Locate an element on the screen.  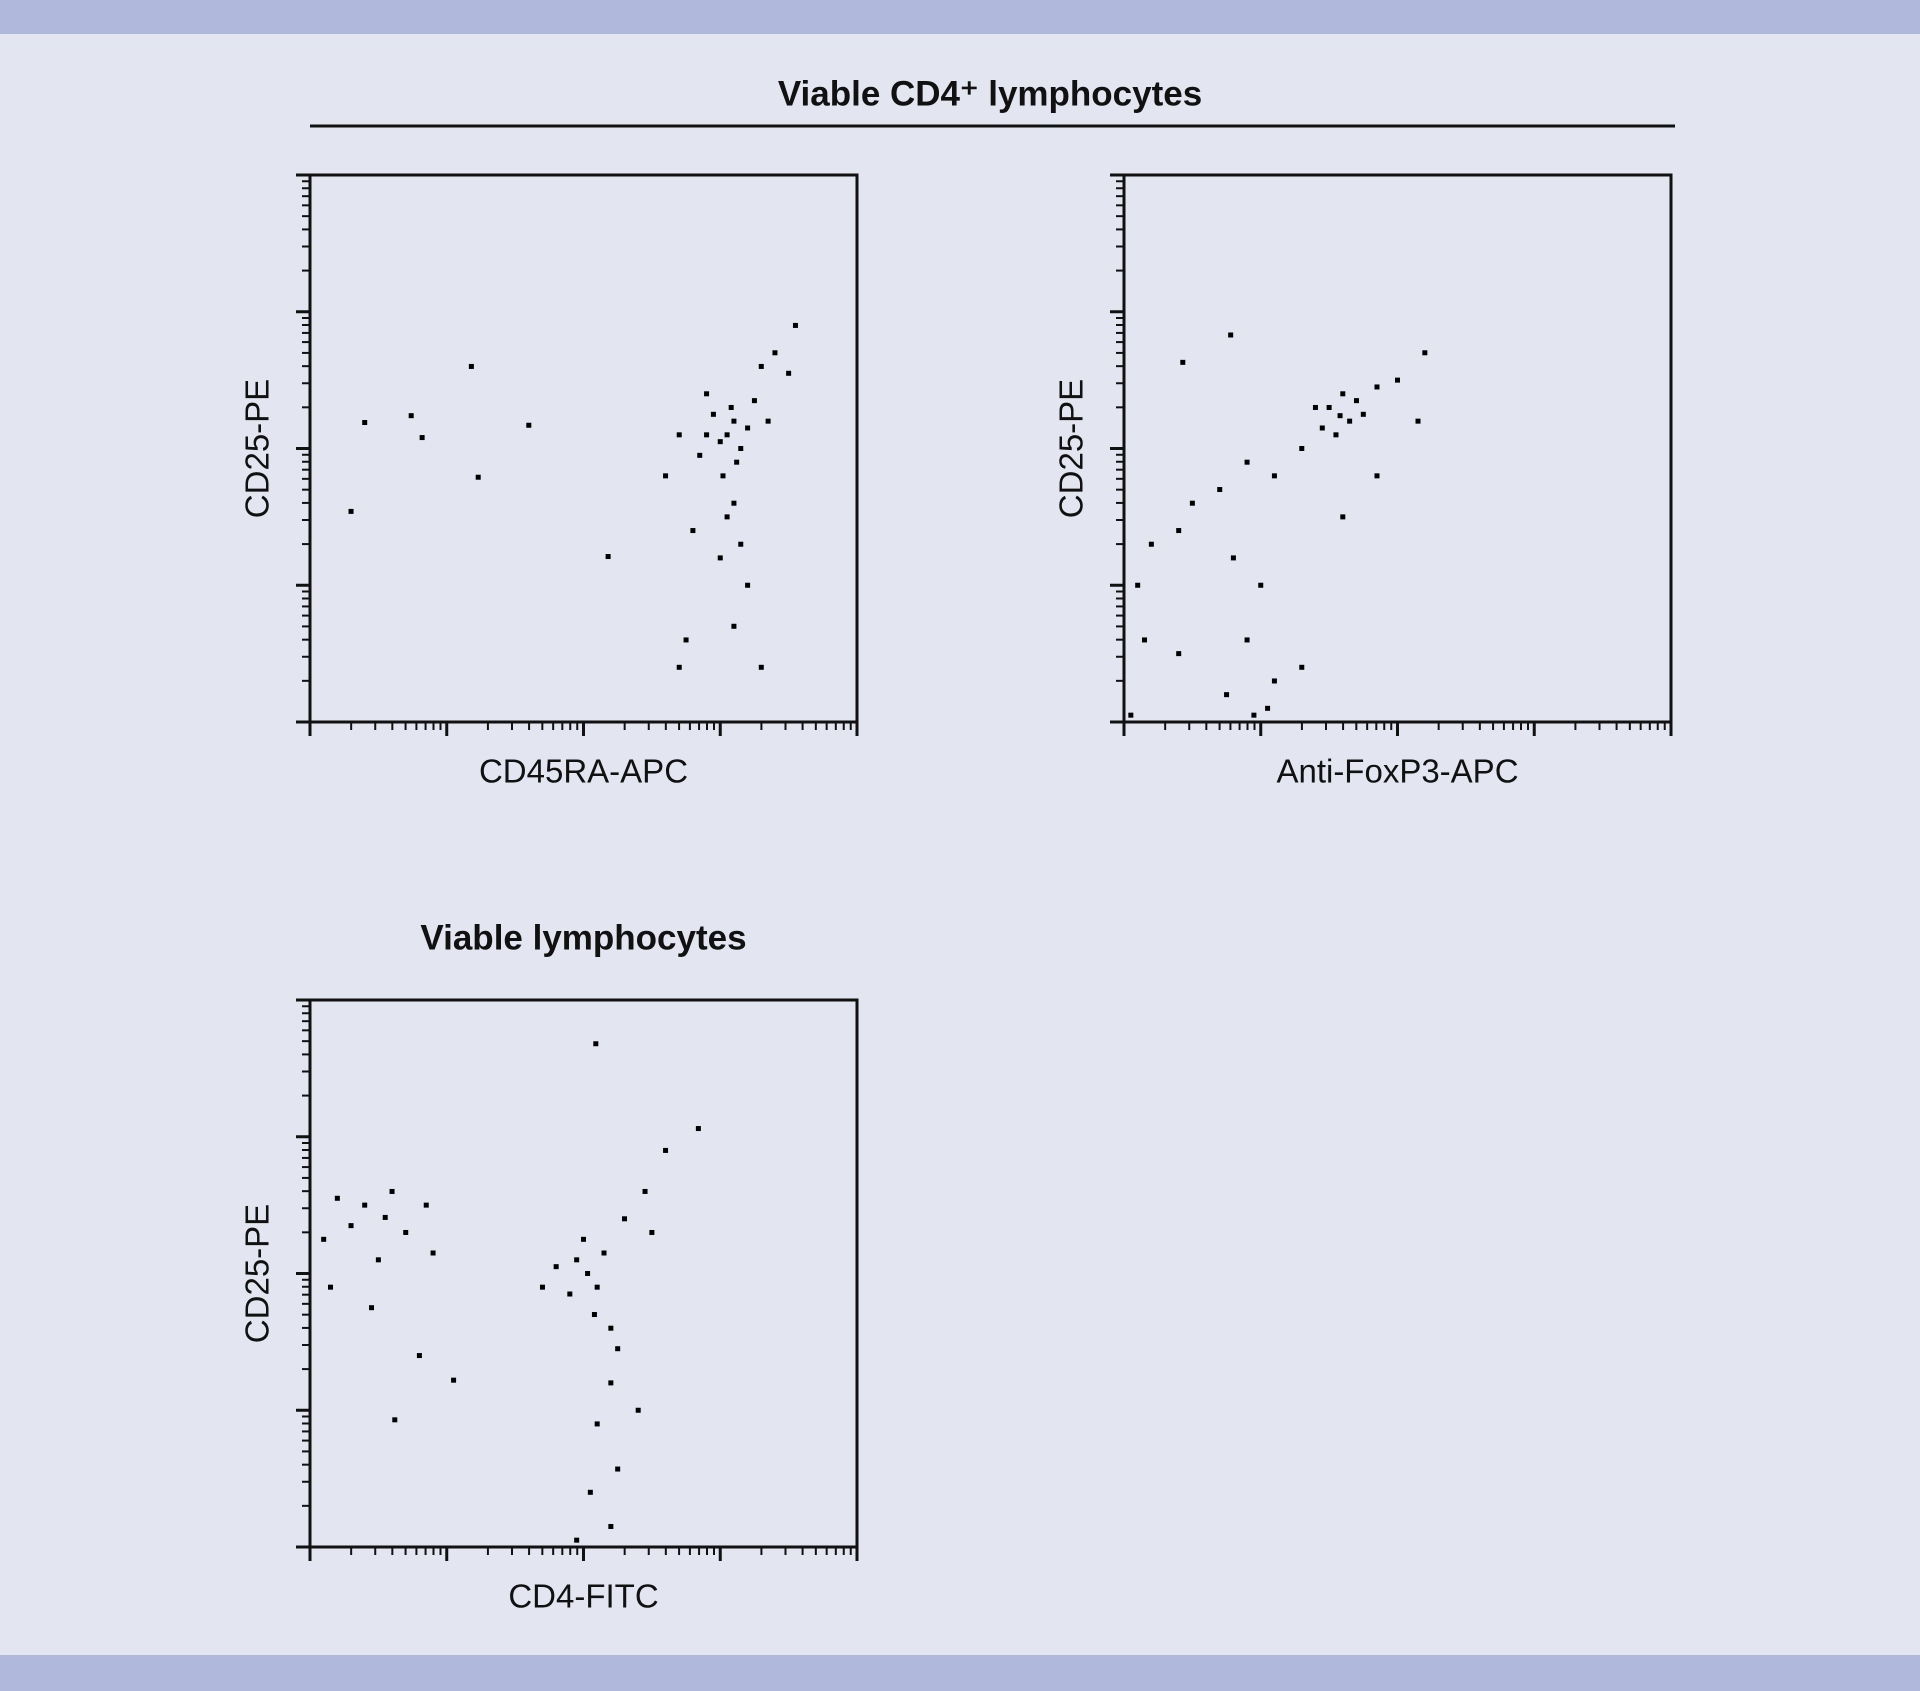
group-title: Viable CD4⁺ lymphocytes is located at coordinates (990, 93).